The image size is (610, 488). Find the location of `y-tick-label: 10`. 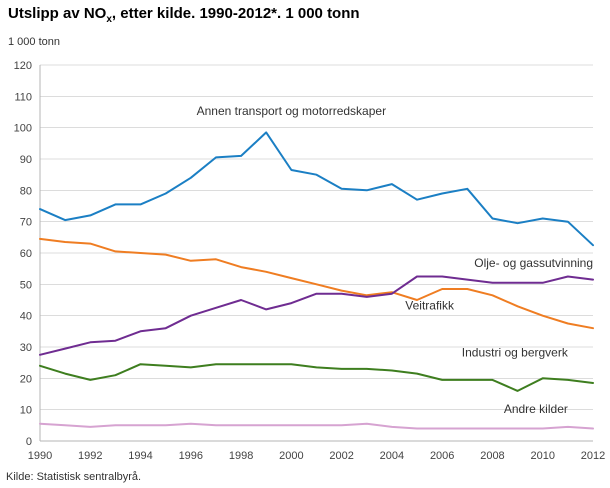

y-tick-label: 10 is located at coordinates (26, 411).